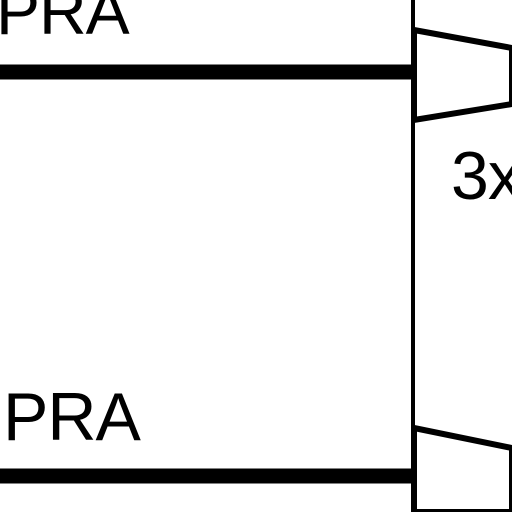 The width and height of the screenshot is (512, 512). Describe the element at coordinates (461, 468) in the screenshot. I see `bottom-trapezoid-shape` at that location.